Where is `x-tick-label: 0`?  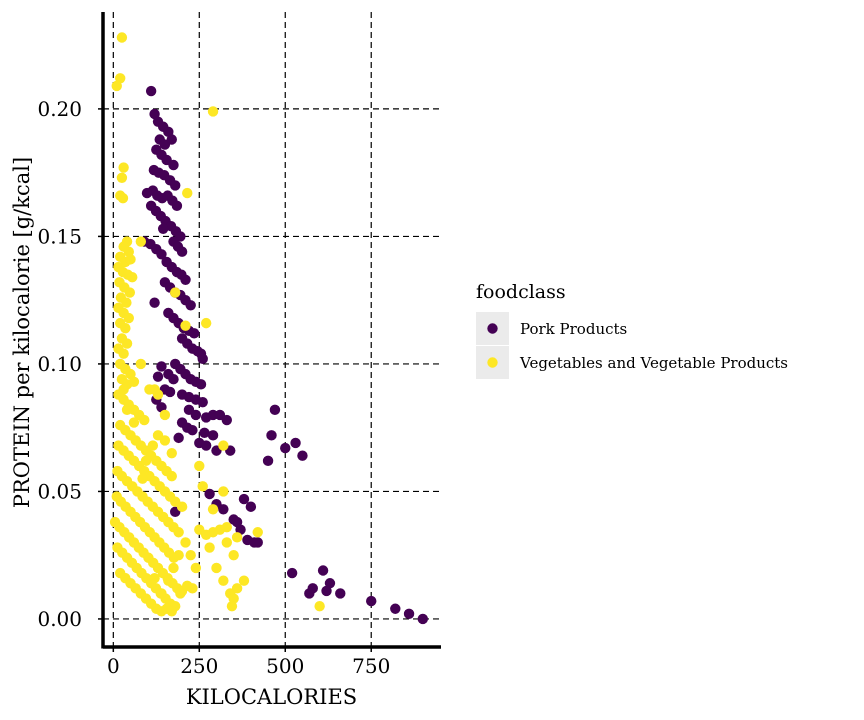
x-tick-label: 0 is located at coordinates (113, 666).